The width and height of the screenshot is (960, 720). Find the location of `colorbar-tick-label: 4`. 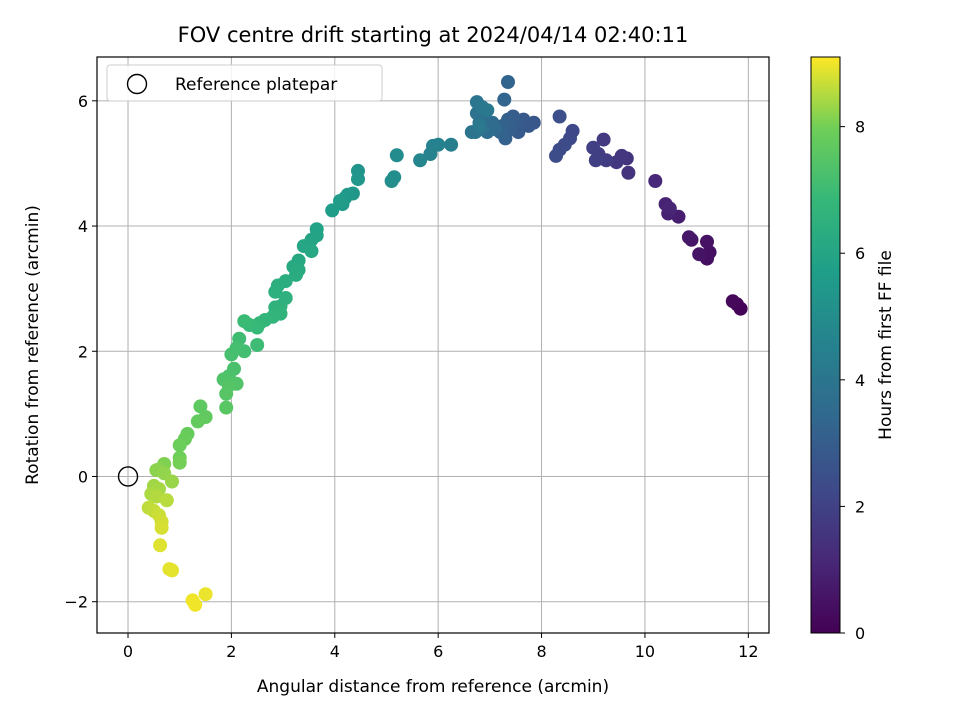

colorbar-tick-label: 4 is located at coordinates (860, 380).